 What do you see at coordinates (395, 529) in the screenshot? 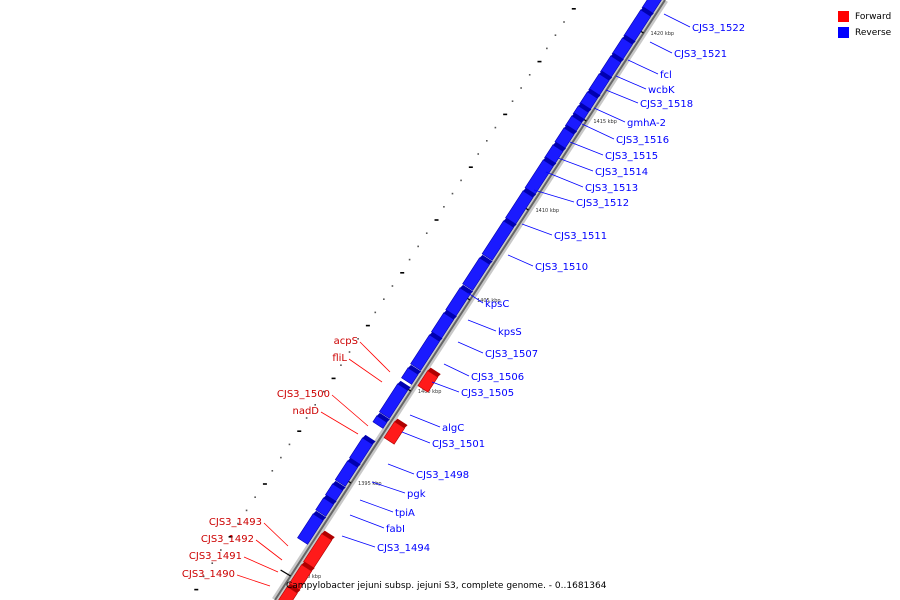
I see `gene-label-reverse: fabI` at bounding box center [395, 529].